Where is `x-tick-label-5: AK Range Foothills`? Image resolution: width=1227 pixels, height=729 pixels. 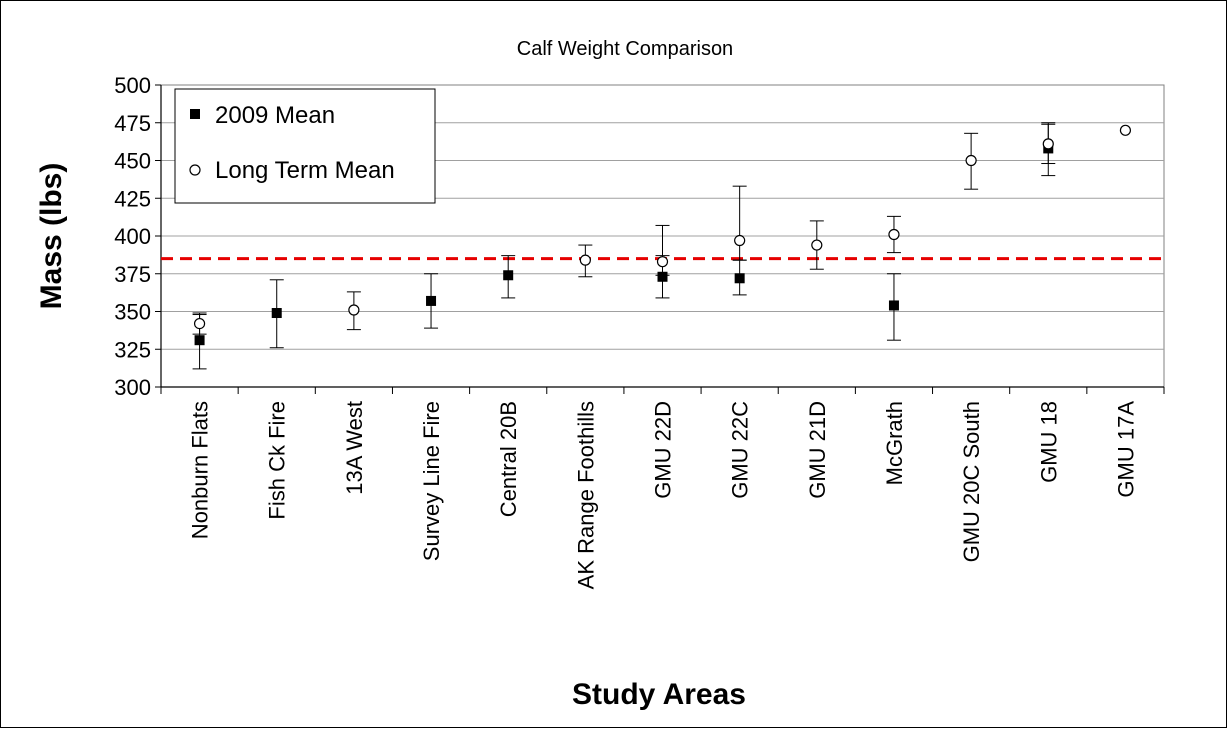 x-tick-label-5: AK Range Foothills is located at coordinates (585, 495).